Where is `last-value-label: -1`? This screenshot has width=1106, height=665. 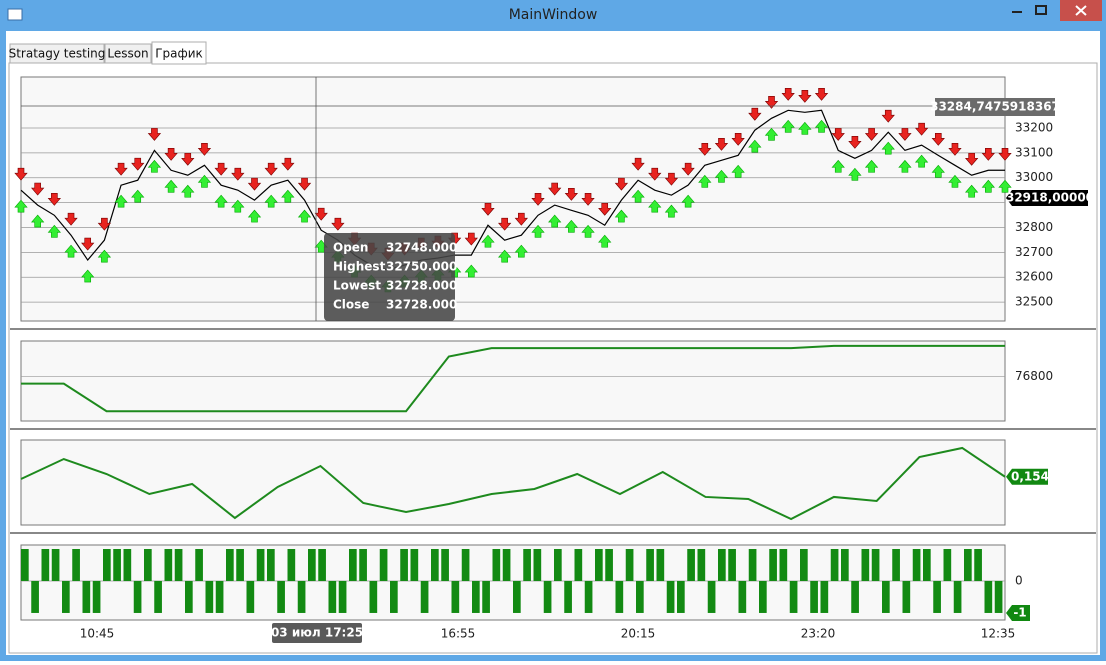 last-value-label: -1 is located at coordinates (1019, 612).